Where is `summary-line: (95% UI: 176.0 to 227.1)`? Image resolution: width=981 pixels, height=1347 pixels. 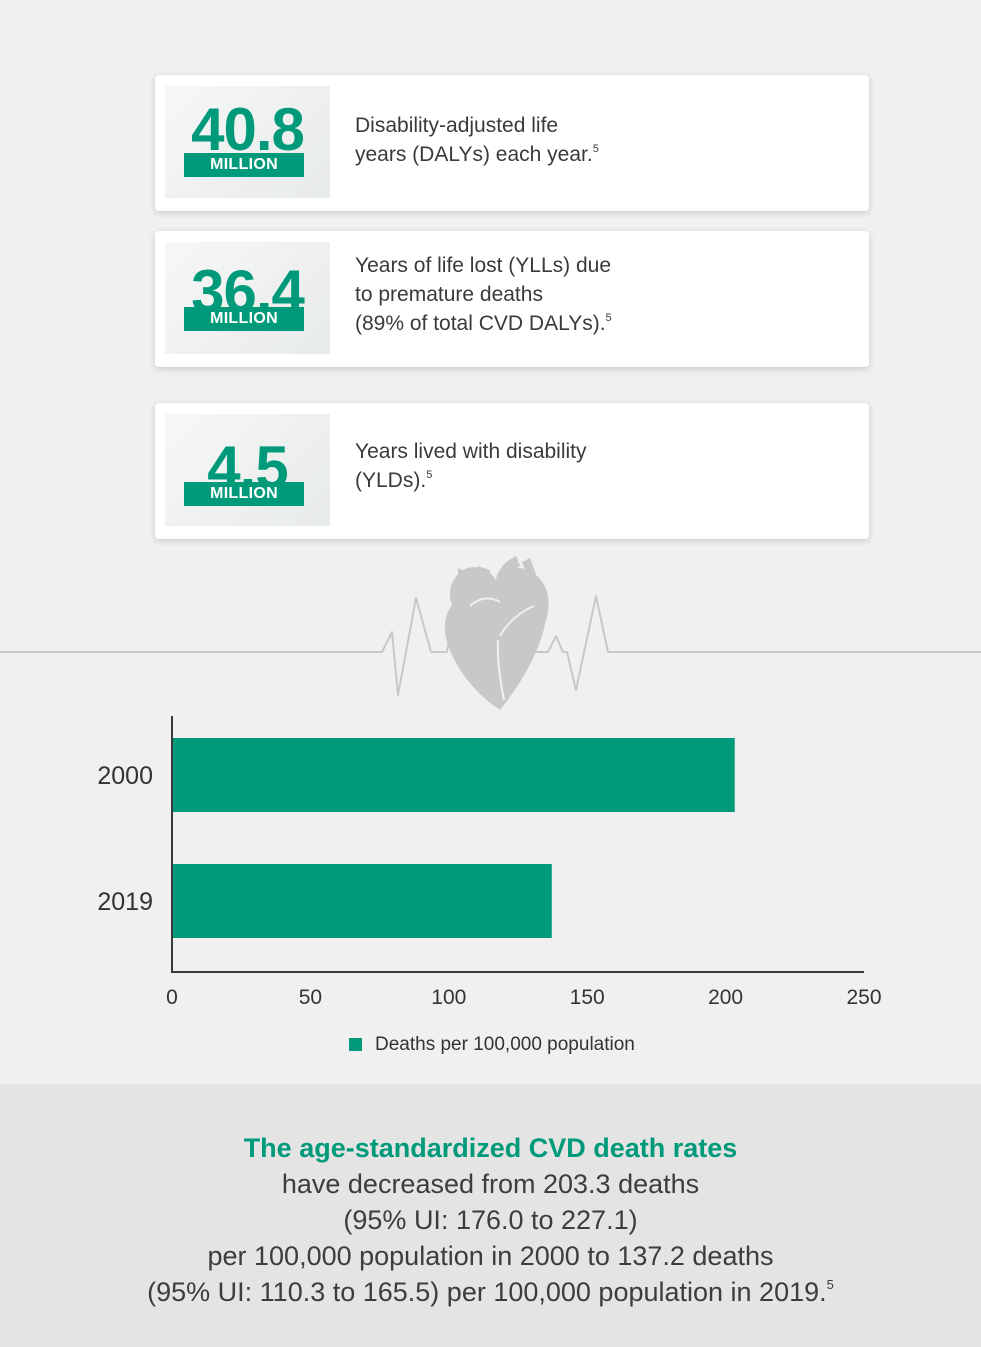 summary-line: (95% UI: 176.0 to 227.1) is located at coordinates (490, 1220).